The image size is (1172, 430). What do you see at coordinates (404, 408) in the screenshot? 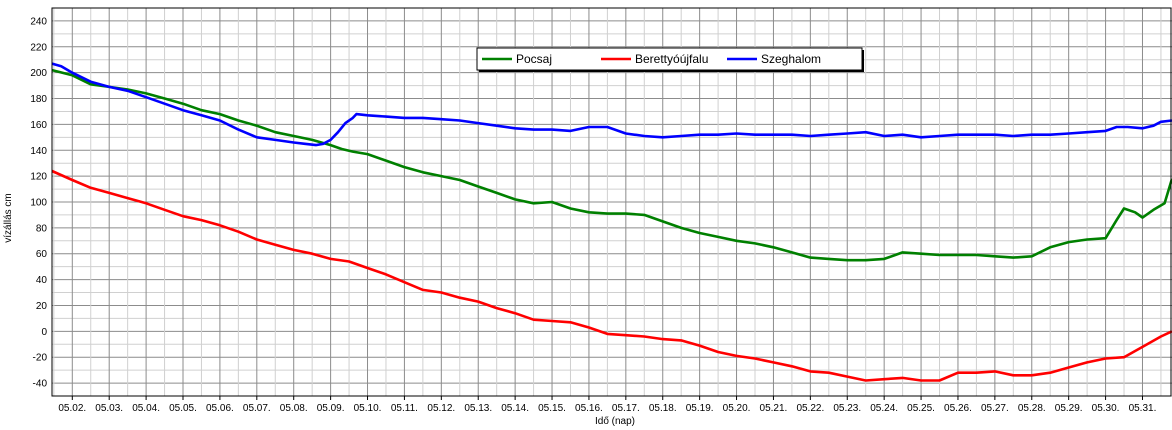
I see `x-tick-label: 05.11.` at bounding box center [404, 408].